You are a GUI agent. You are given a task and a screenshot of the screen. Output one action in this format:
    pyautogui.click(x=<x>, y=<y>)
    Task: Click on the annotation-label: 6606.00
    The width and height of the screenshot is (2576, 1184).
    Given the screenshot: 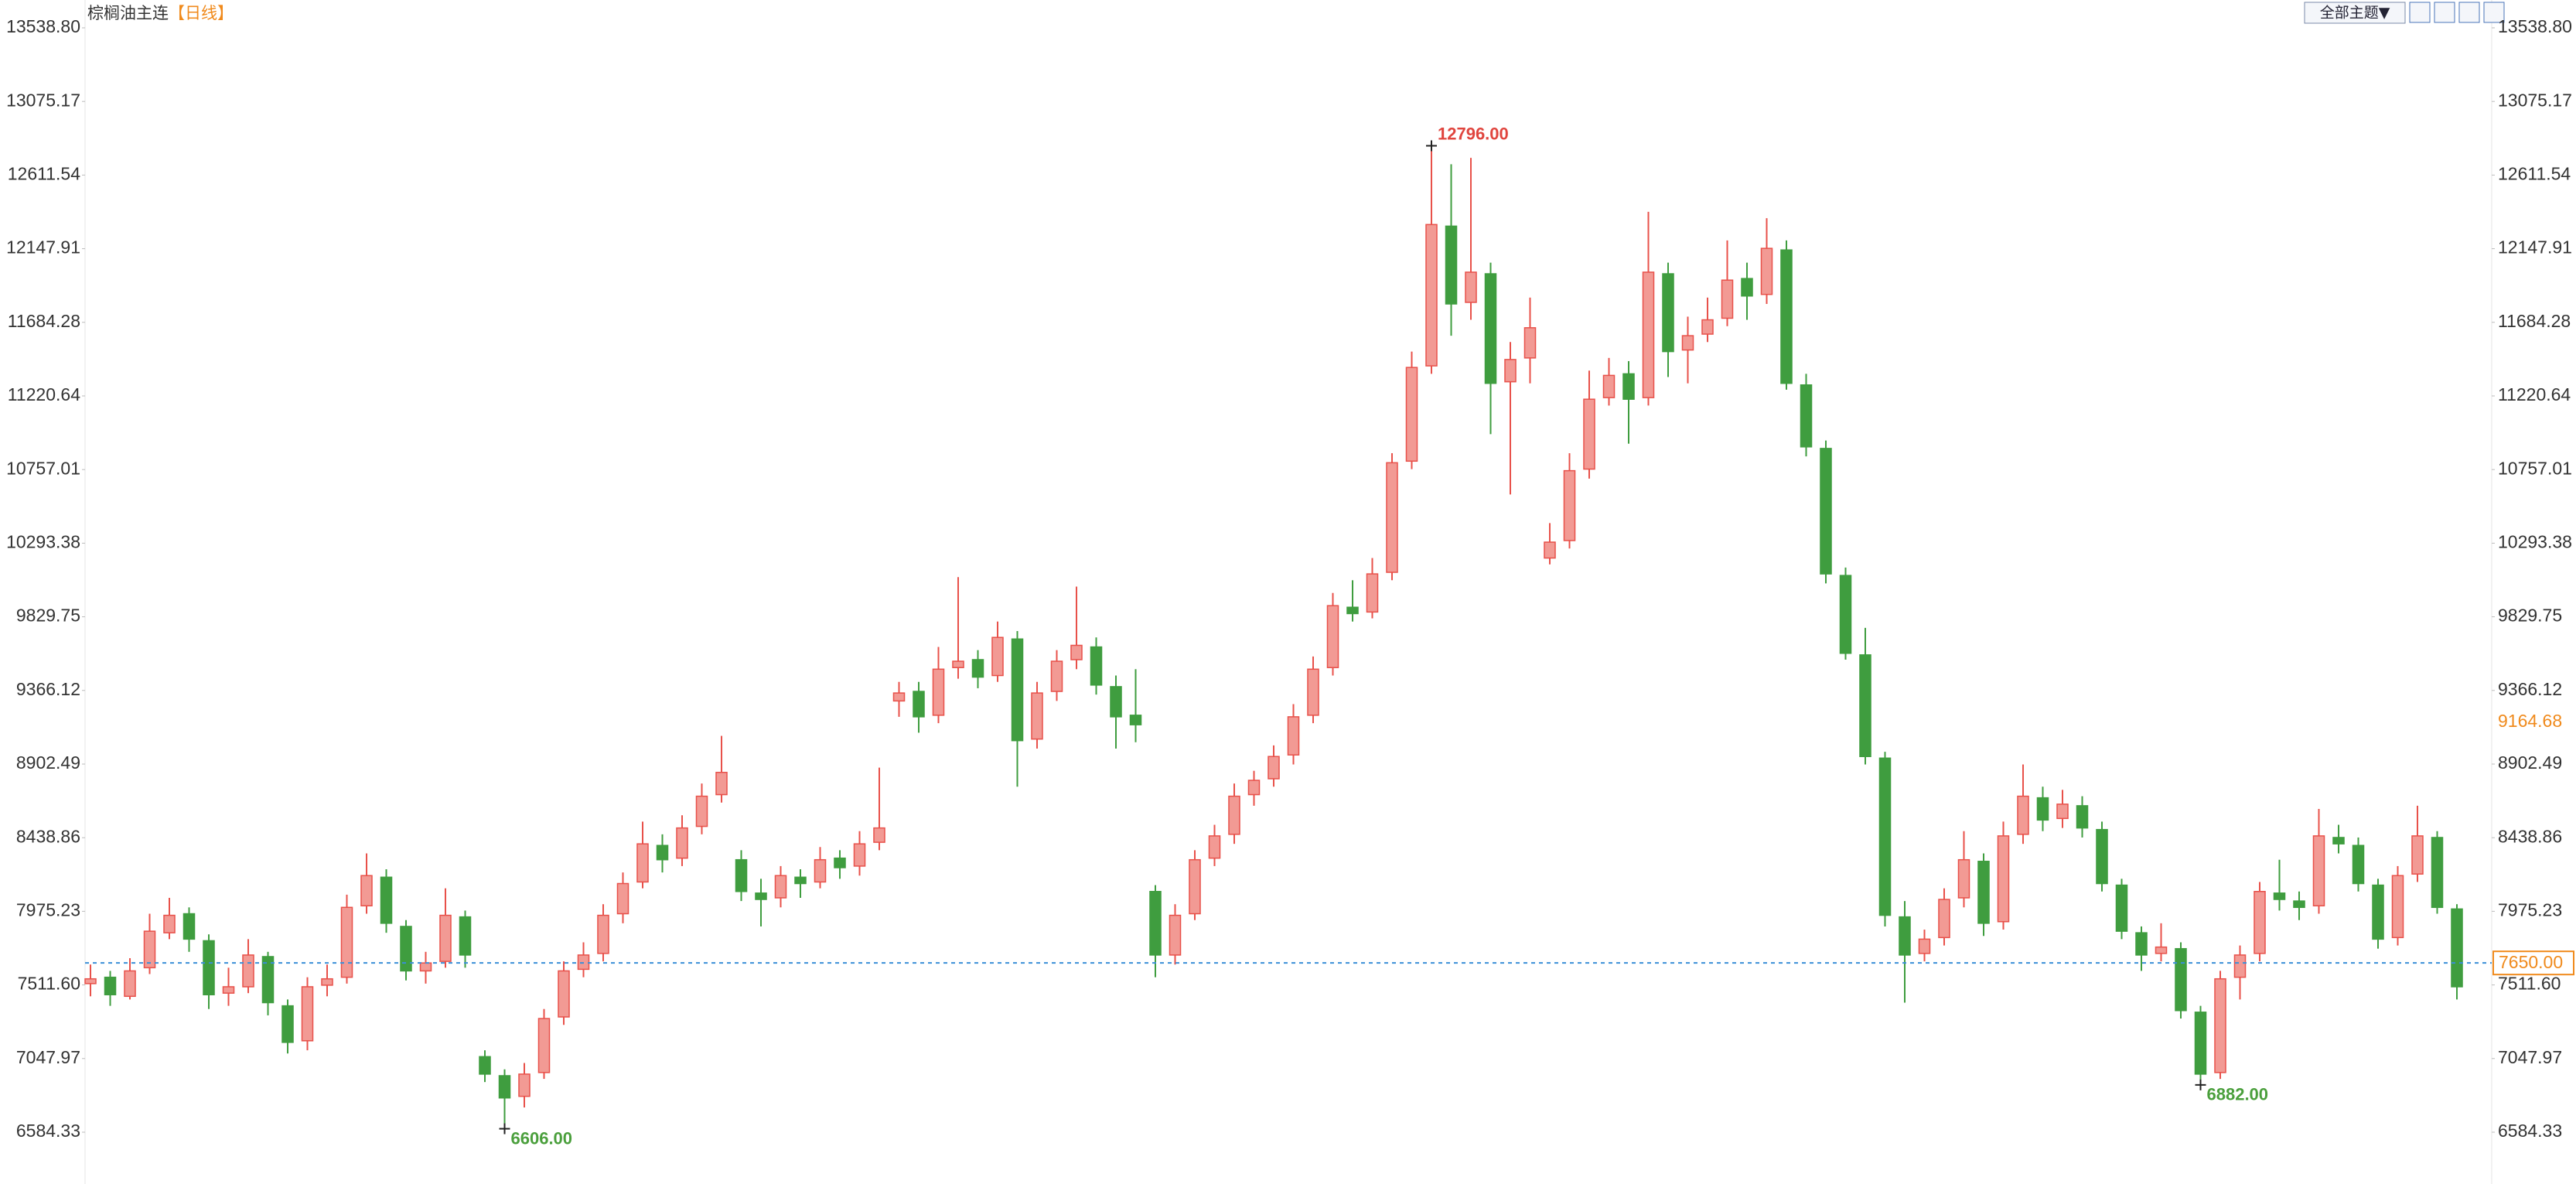 What is the action you would take?
    pyautogui.click(x=542, y=1138)
    